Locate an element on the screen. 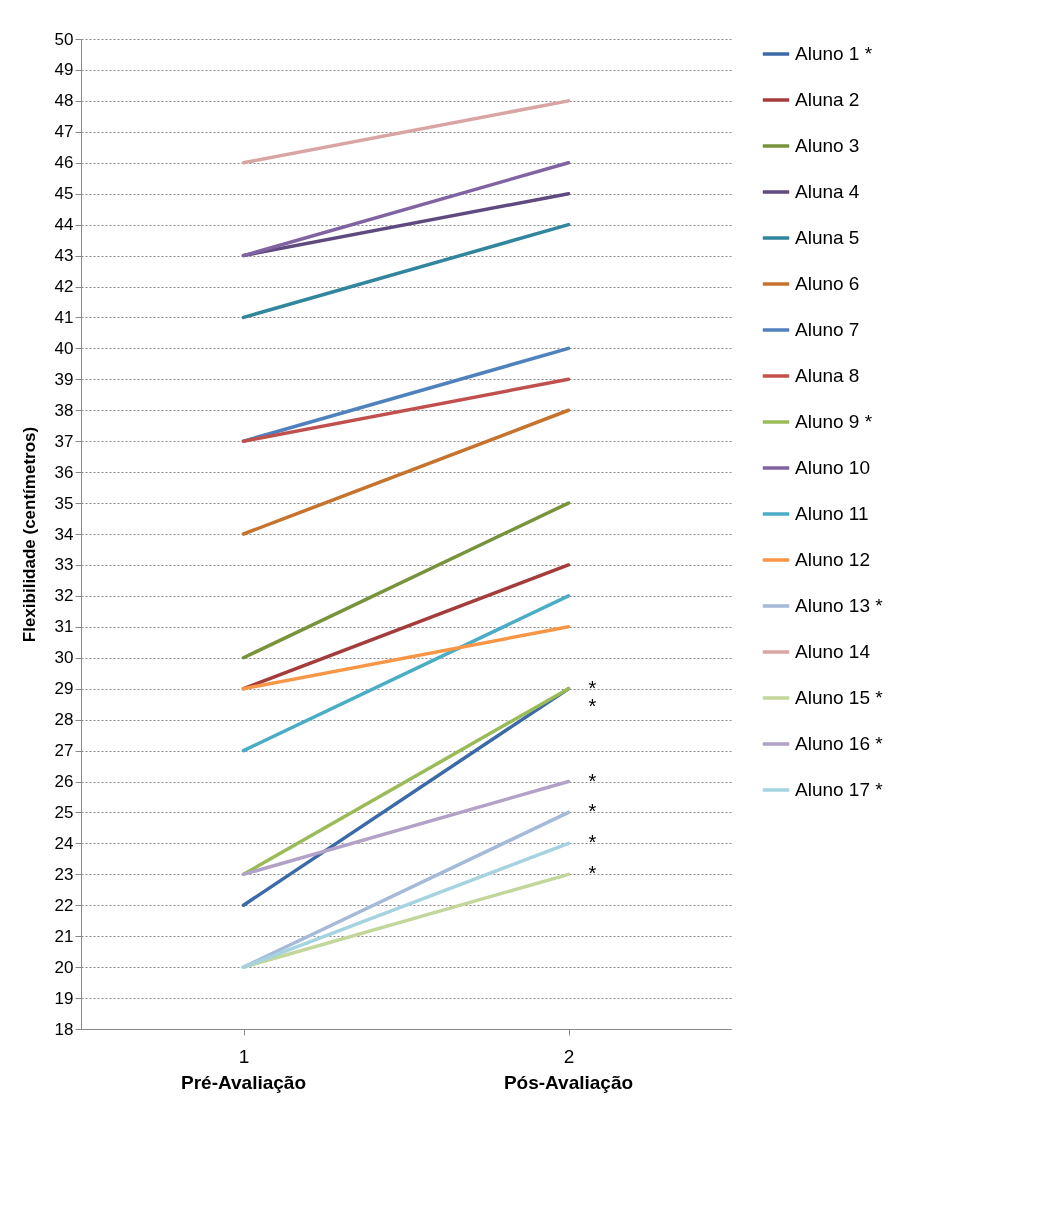  y-tick-label: 39 is located at coordinates (64, 379).